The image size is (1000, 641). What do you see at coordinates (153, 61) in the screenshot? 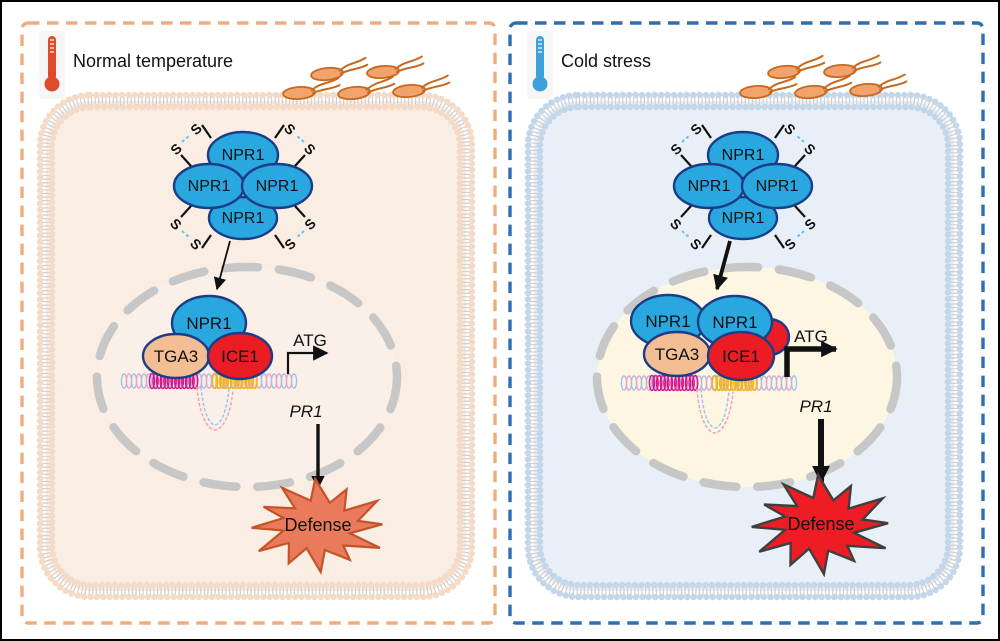
I see `panel-title-normal: Normal temperature` at bounding box center [153, 61].